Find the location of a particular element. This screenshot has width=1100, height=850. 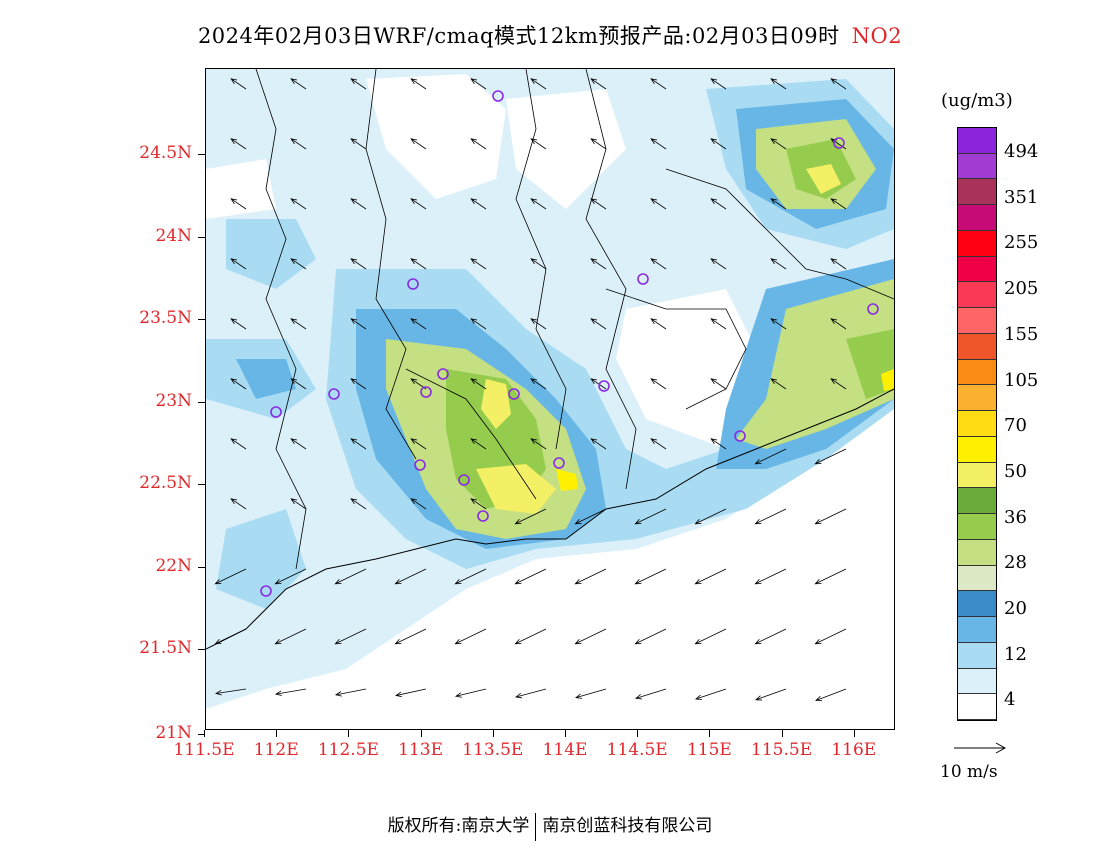

longitude-label: 113E is located at coordinates (421, 750).